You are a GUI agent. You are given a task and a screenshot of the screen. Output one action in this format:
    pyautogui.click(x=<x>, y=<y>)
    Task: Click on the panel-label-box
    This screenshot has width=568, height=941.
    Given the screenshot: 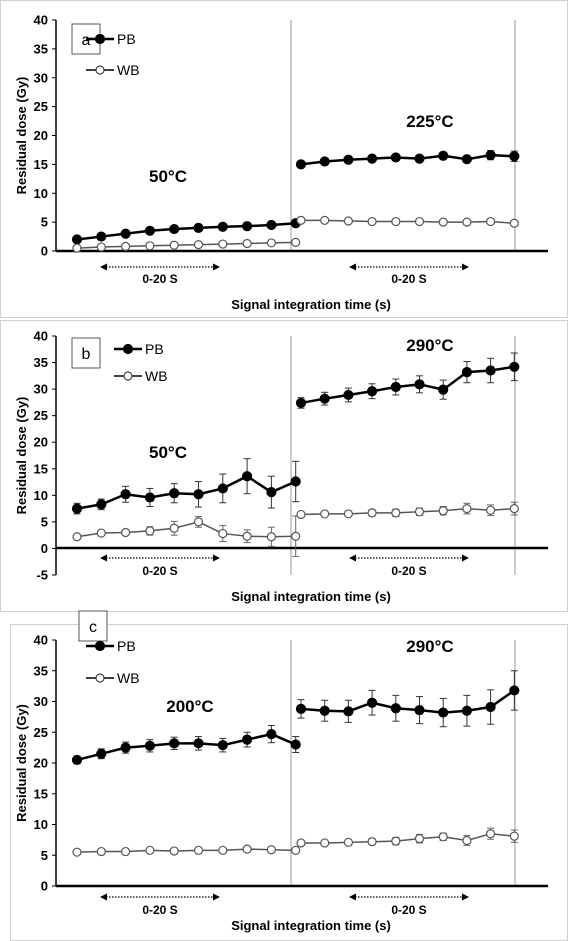 What is the action you would take?
    pyautogui.click(x=93, y=626)
    